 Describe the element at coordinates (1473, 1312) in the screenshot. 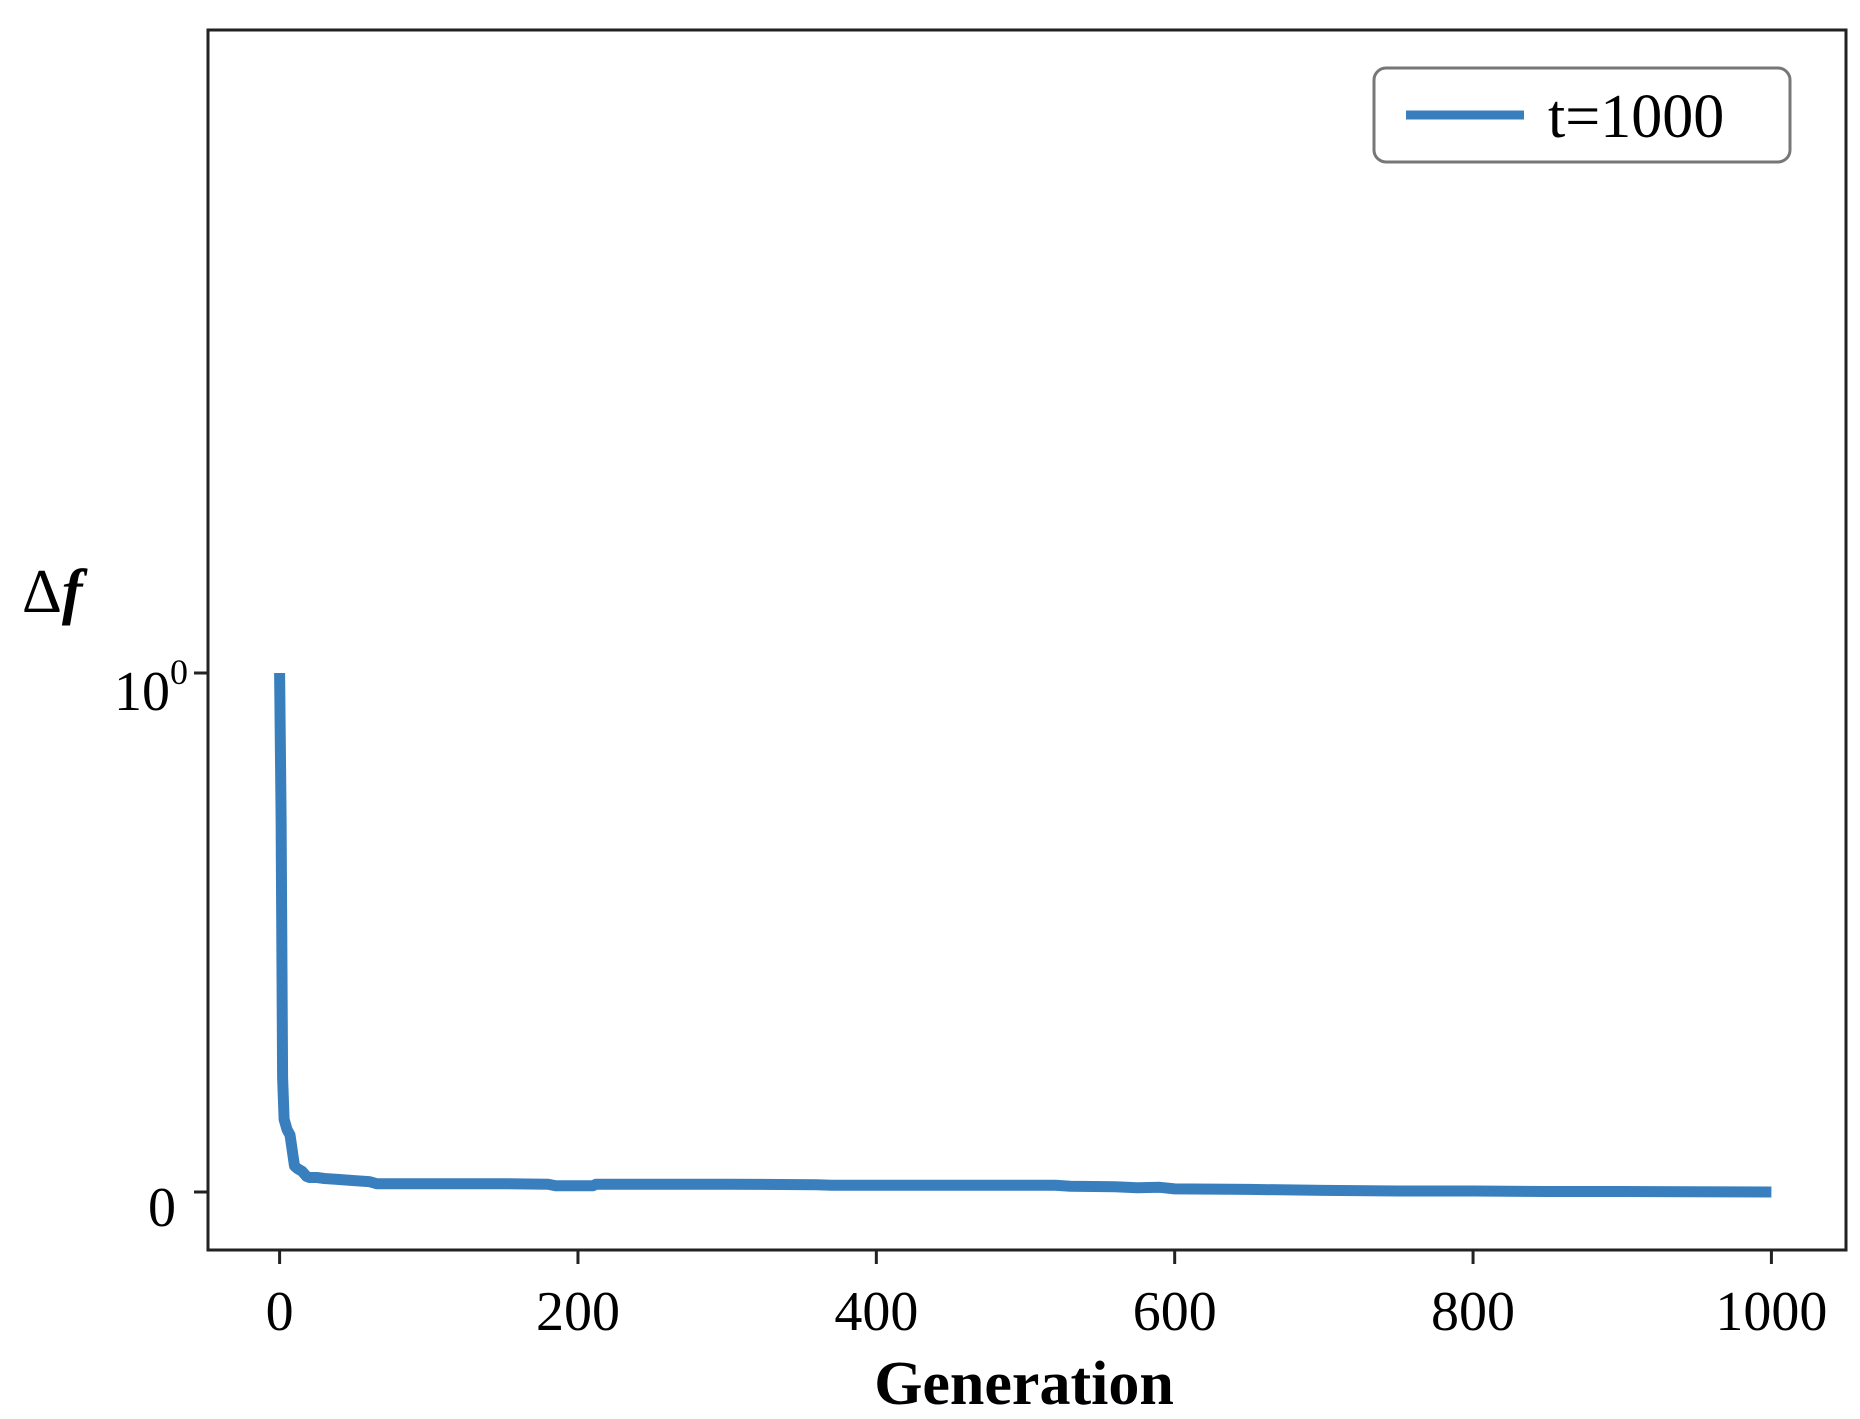

I see `x-tick-label-800: 800` at that location.